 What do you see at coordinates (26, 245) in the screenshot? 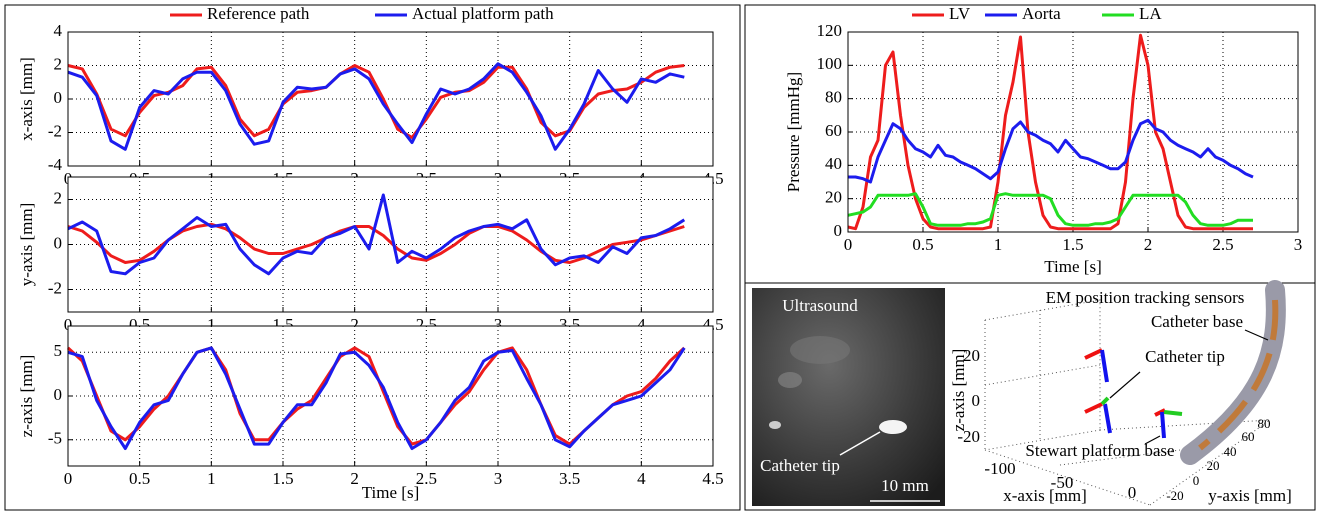
I see `y-axis-label: y-axis [mm]` at bounding box center [26, 245].